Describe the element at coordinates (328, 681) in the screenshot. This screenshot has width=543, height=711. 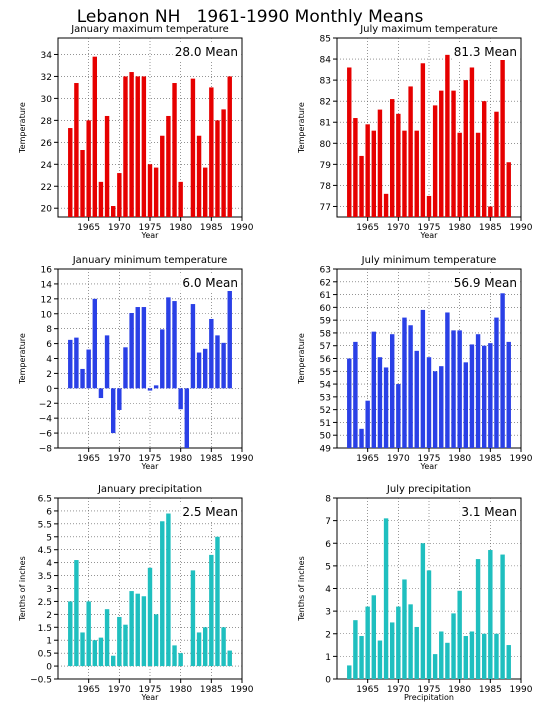
I see `y-tick-label: 0` at that location.